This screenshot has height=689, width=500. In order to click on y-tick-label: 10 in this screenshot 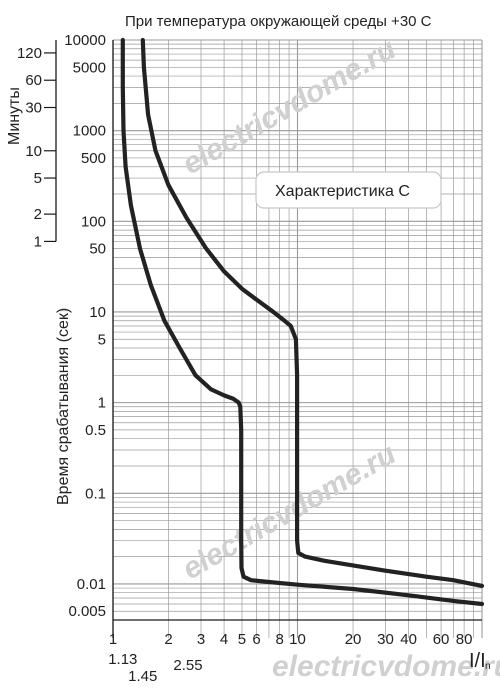, I will do `click(97, 312)`.